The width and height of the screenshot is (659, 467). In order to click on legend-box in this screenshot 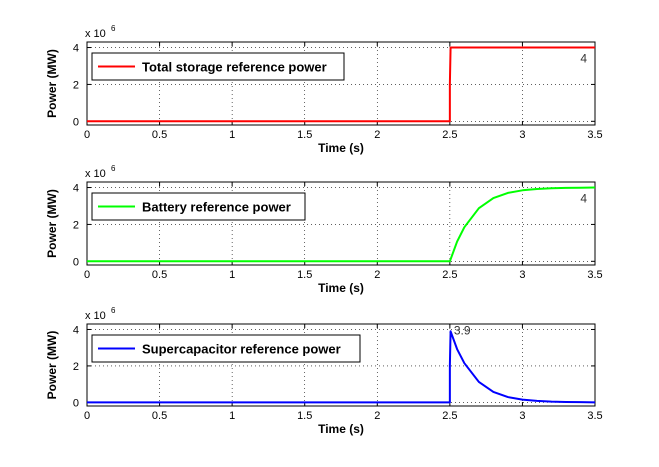, I will do `click(226, 348)`.